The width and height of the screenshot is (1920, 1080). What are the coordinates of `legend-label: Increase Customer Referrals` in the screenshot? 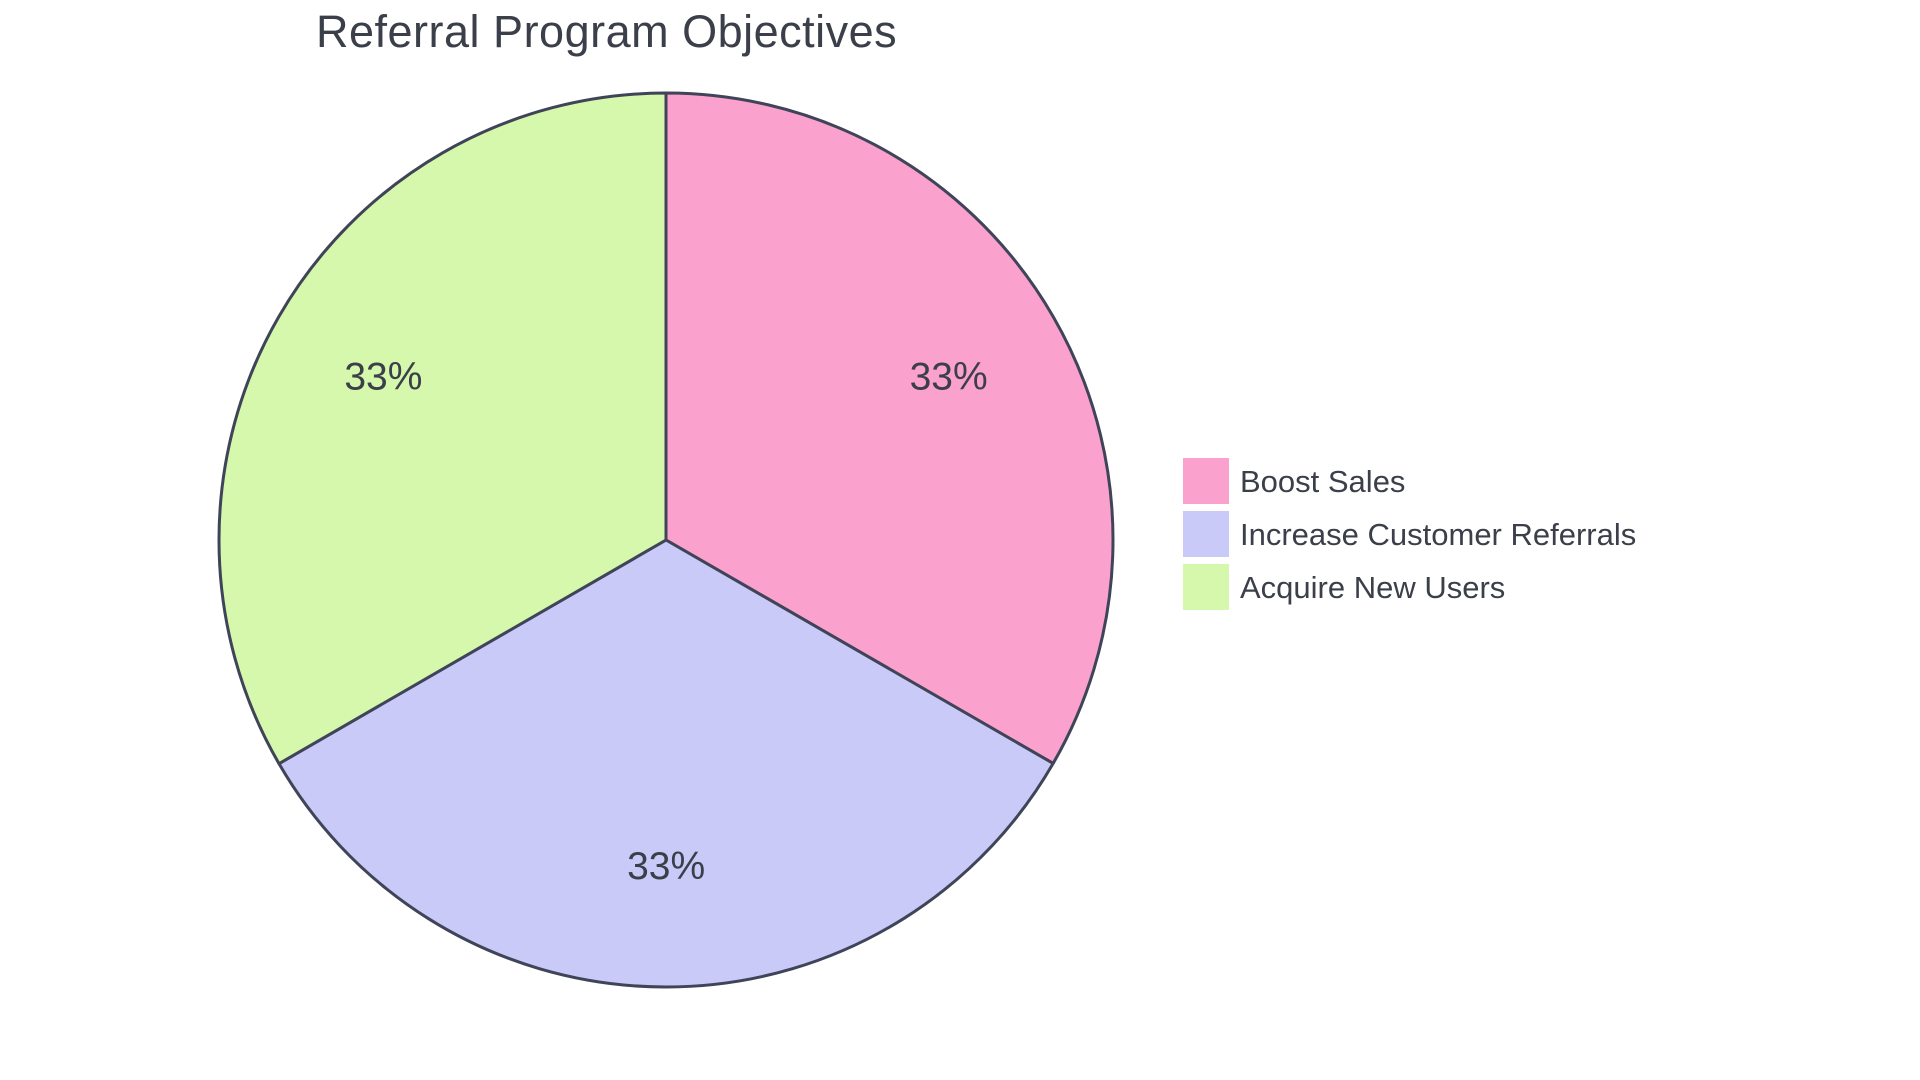 It's located at (1438, 534).